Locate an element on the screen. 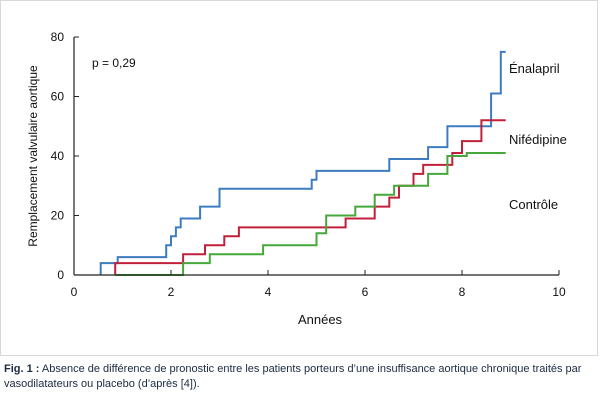 The image size is (600, 400). series-label-nifedipine: Nifédipine is located at coordinates (538, 139).